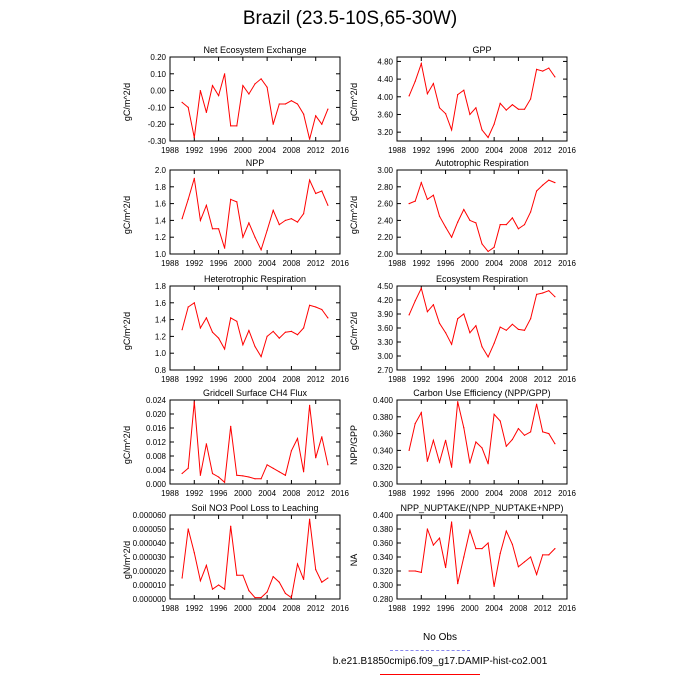  What do you see at coordinates (383, 585) in the screenshot?
I see `y-tick-label: 0.300` at bounding box center [383, 585].